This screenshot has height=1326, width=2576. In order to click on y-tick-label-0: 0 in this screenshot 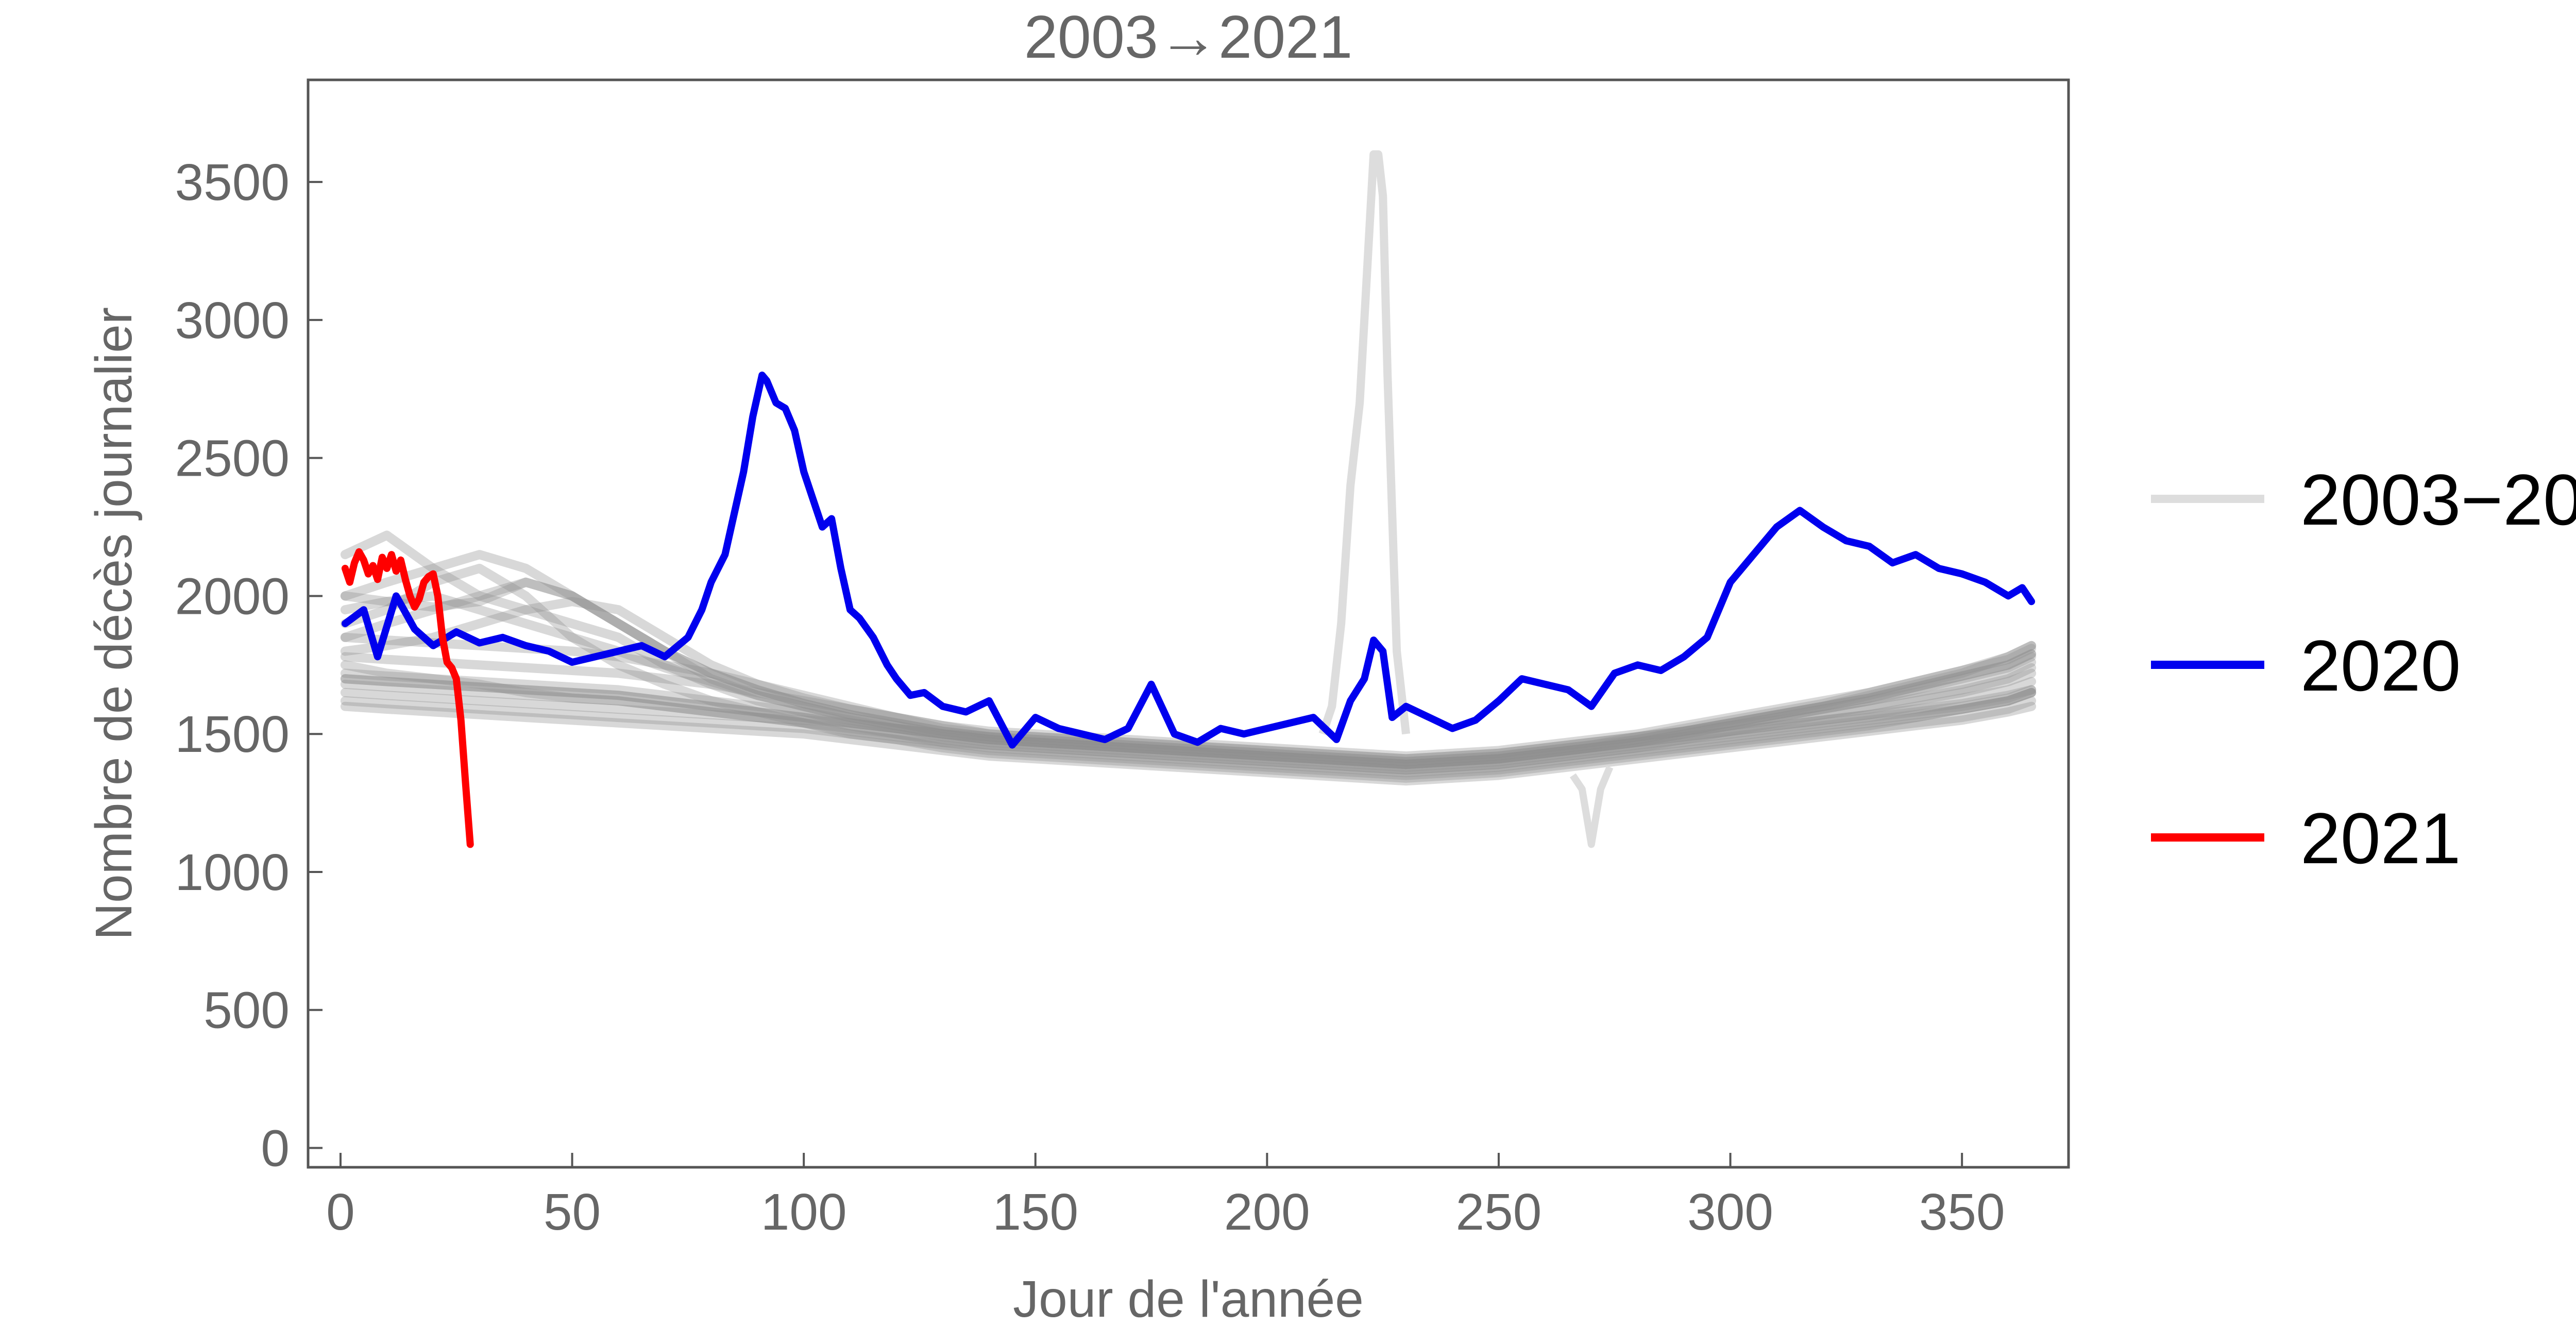, I will do `click(275, 1149)`.